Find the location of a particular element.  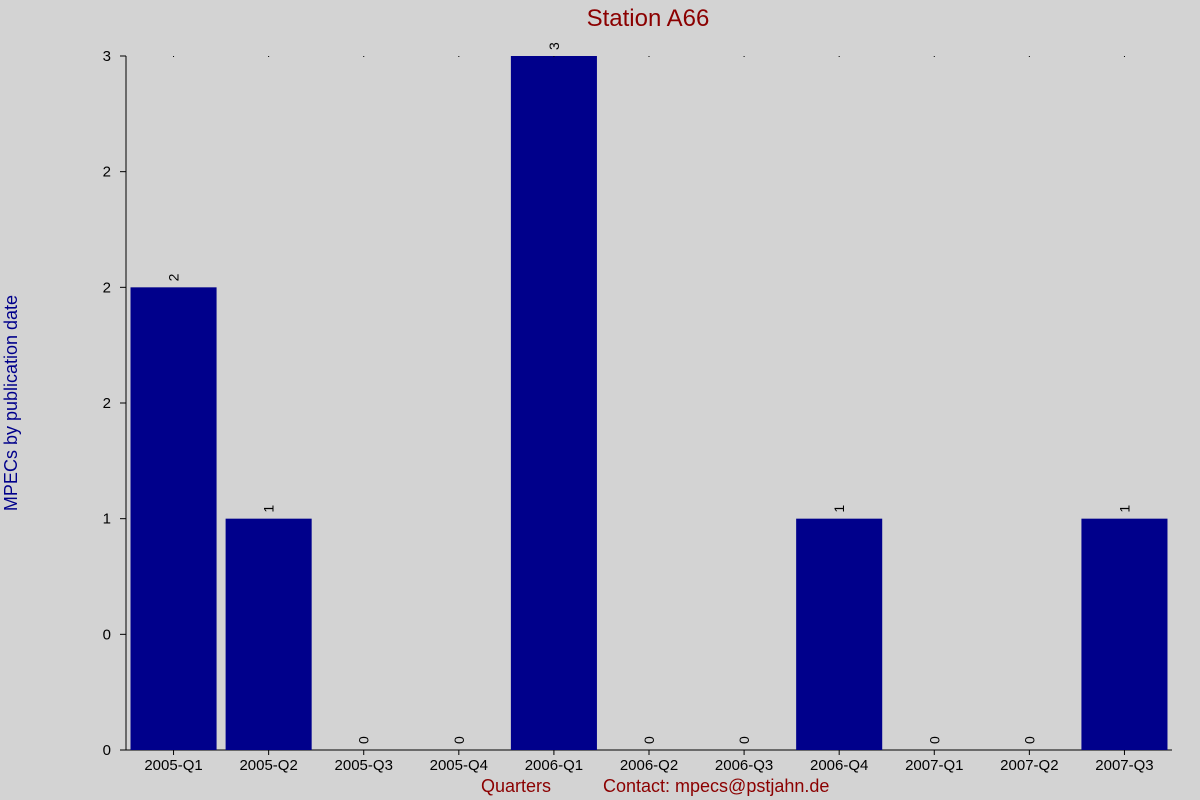

y-tick-label: 1 is located at coordinates (107, 519).